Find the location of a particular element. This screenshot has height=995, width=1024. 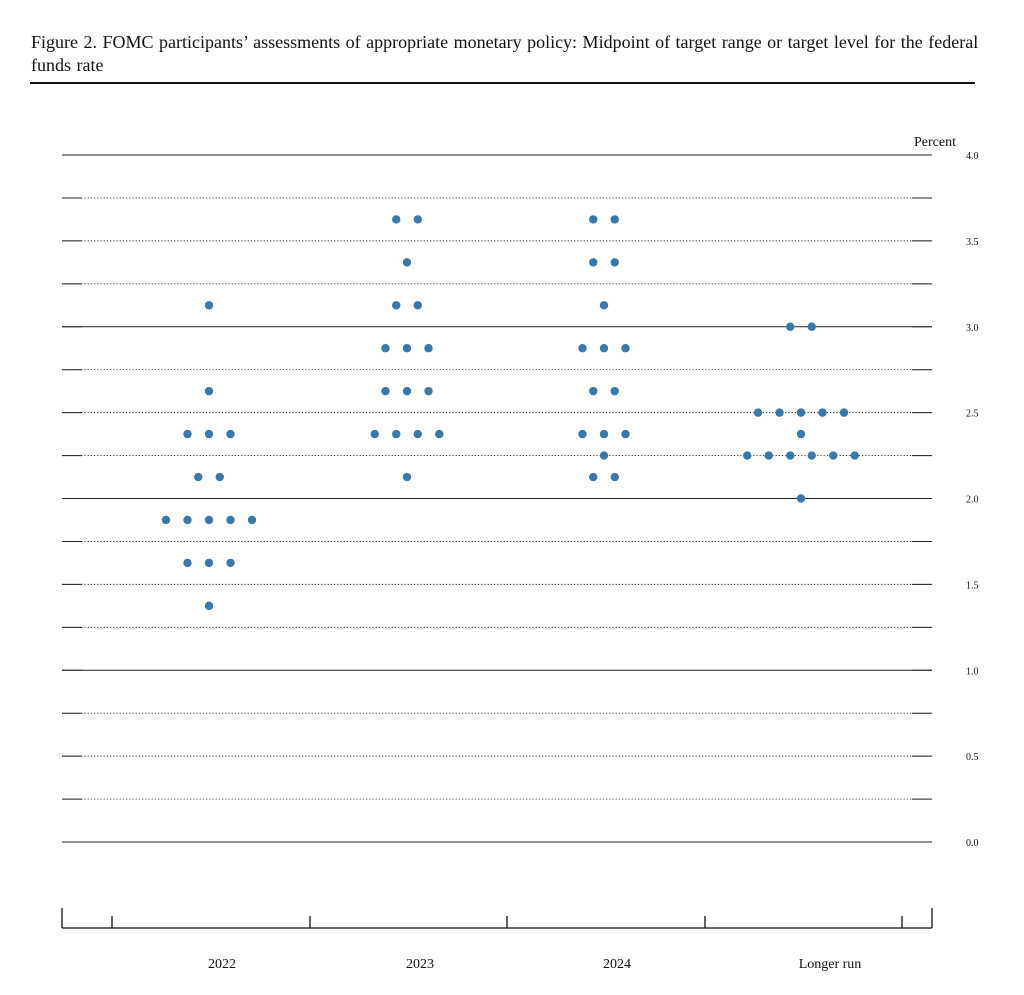

x-tick-label: 2022 is located at coordinates (222, 964).